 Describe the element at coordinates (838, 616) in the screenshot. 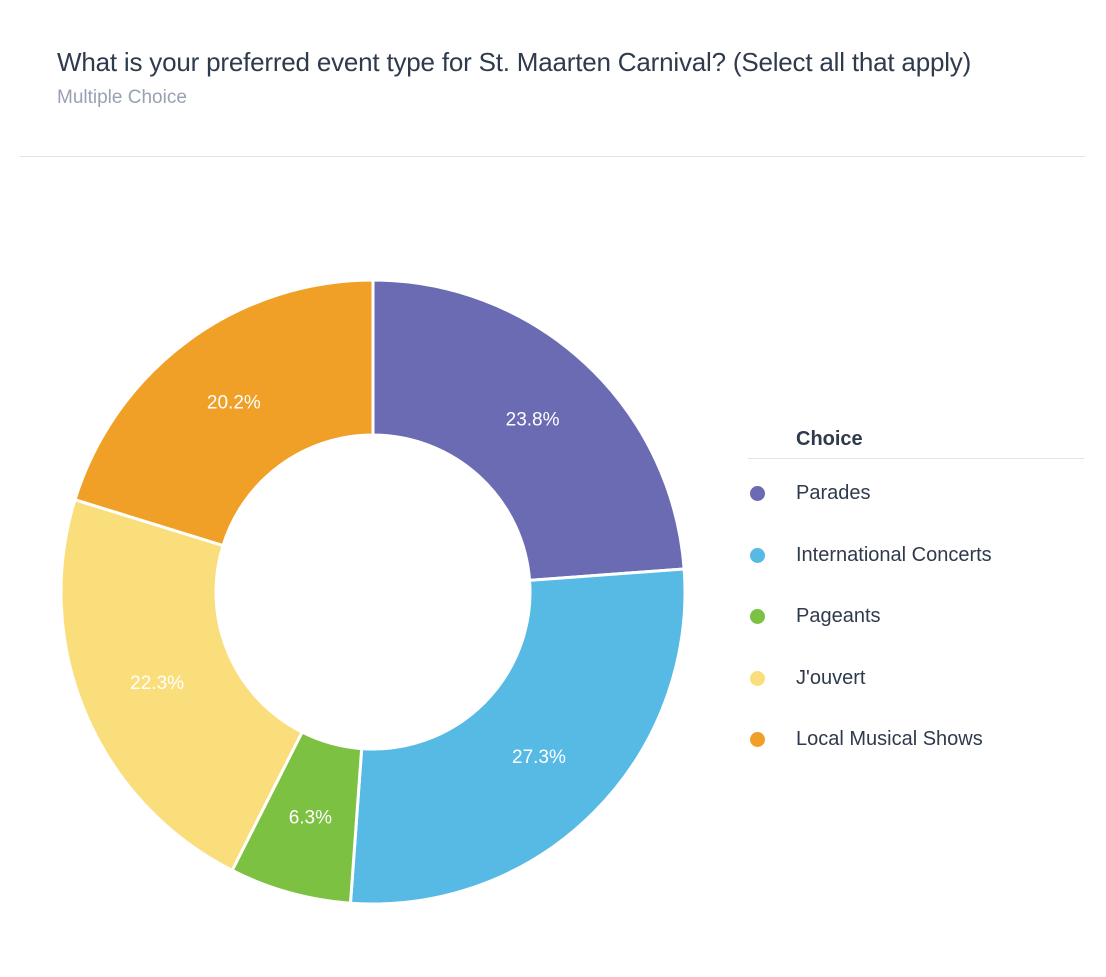

I see `legend-label: Pageants` at that location.